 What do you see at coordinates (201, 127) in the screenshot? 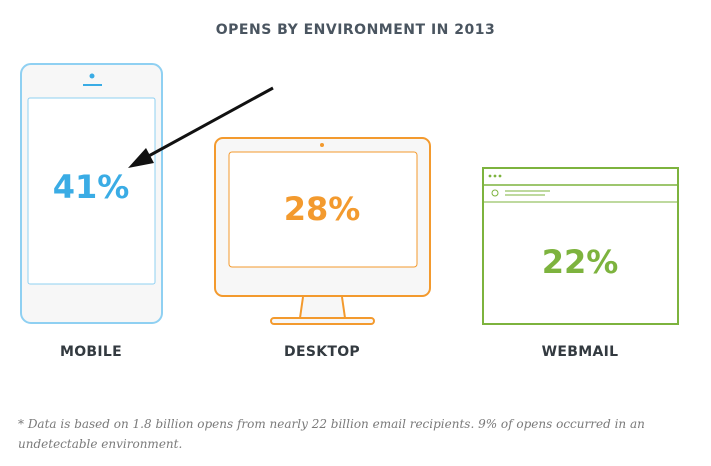
I see `pointer-arrow` at bounding box center [201, 127].